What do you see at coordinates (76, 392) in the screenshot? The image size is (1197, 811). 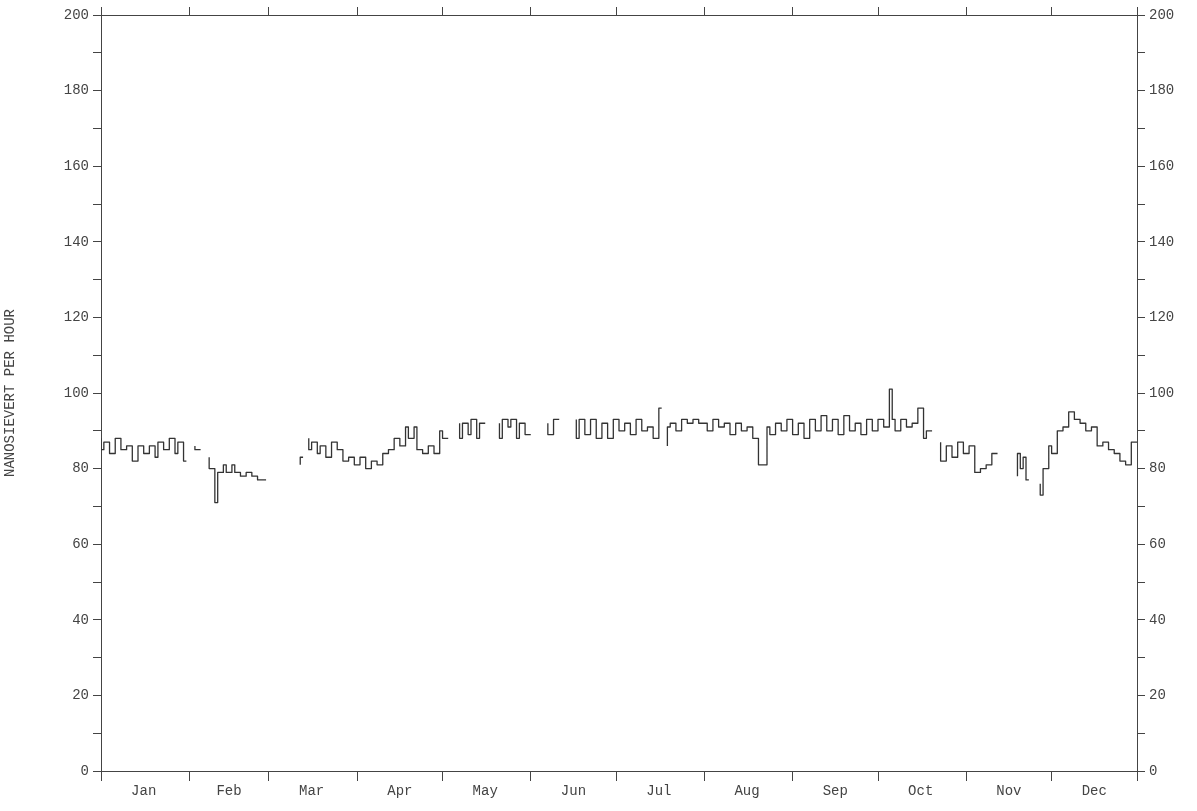 I see `y-tick-label: 100` at bounding box center [76, 392].